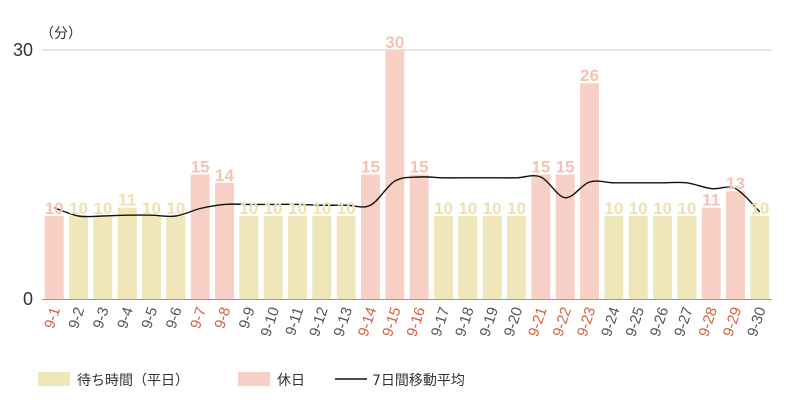 The image size is (800, 400). Describe the element at coordinates (562, 322) in the screenshot. I see `x-tick-label-9-22: 9-22` at that location.